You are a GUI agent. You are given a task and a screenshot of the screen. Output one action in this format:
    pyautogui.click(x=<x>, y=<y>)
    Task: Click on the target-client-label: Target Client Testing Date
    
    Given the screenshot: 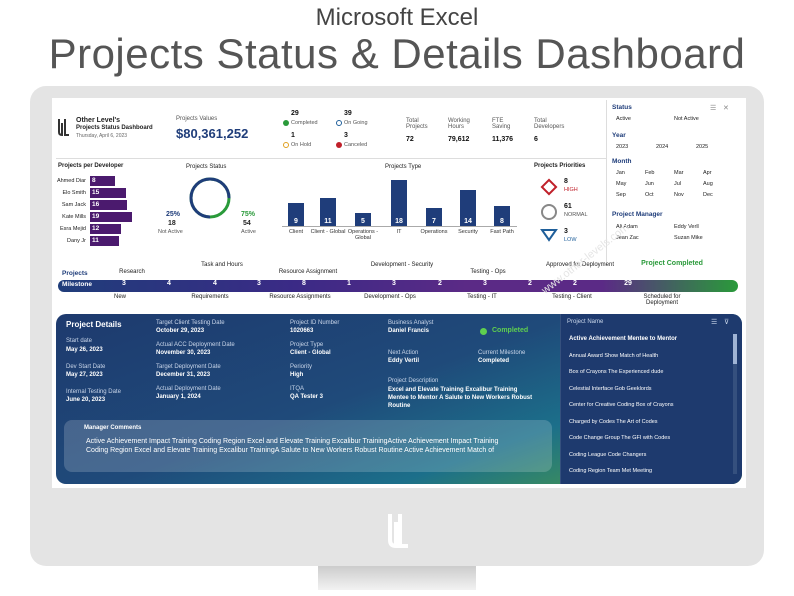 What is the action you would take?
    pyautogui.click(x=190, y=323)
    